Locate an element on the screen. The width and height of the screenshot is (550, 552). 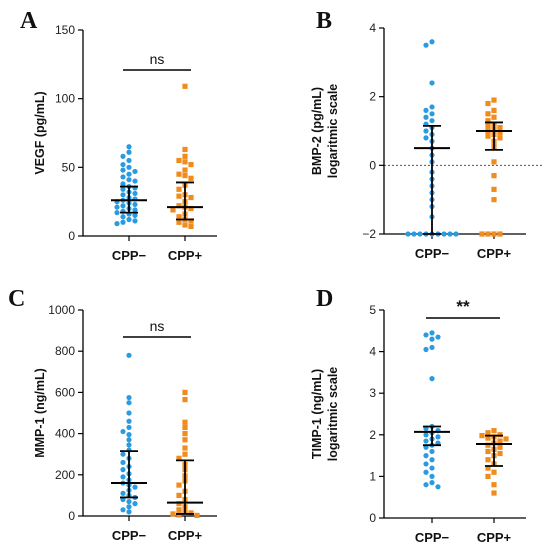
panel-letter: C is located at coordinates (16, 299).